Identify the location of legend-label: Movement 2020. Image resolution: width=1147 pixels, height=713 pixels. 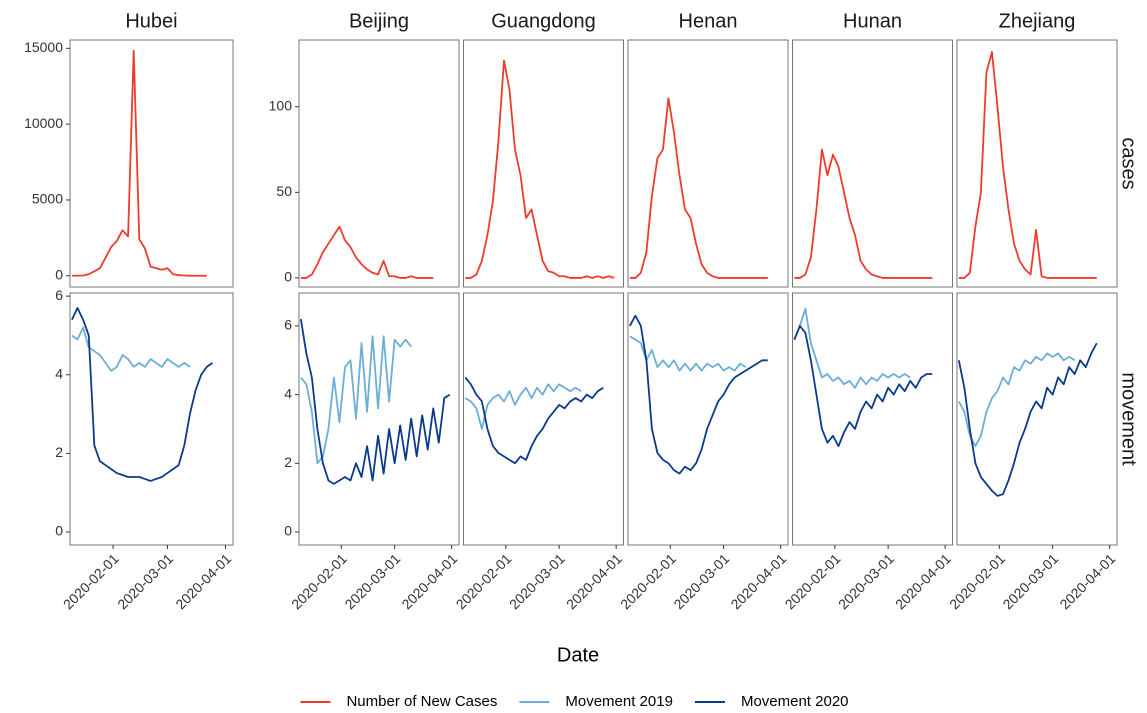
(795, 701).